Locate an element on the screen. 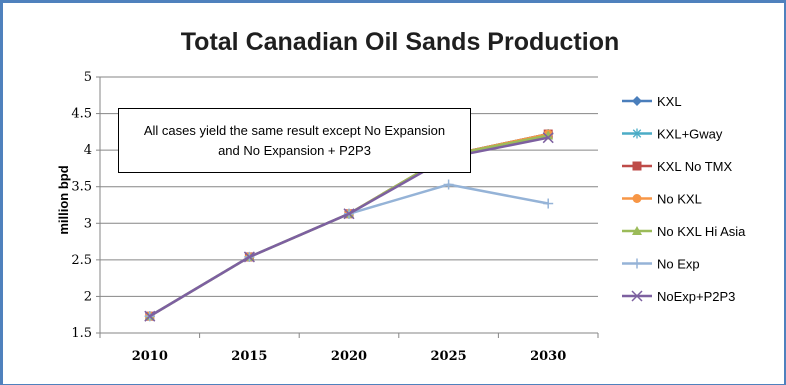 The image size is (786, 385). legend-entry: No Exp is located at coordinates (661, 264).